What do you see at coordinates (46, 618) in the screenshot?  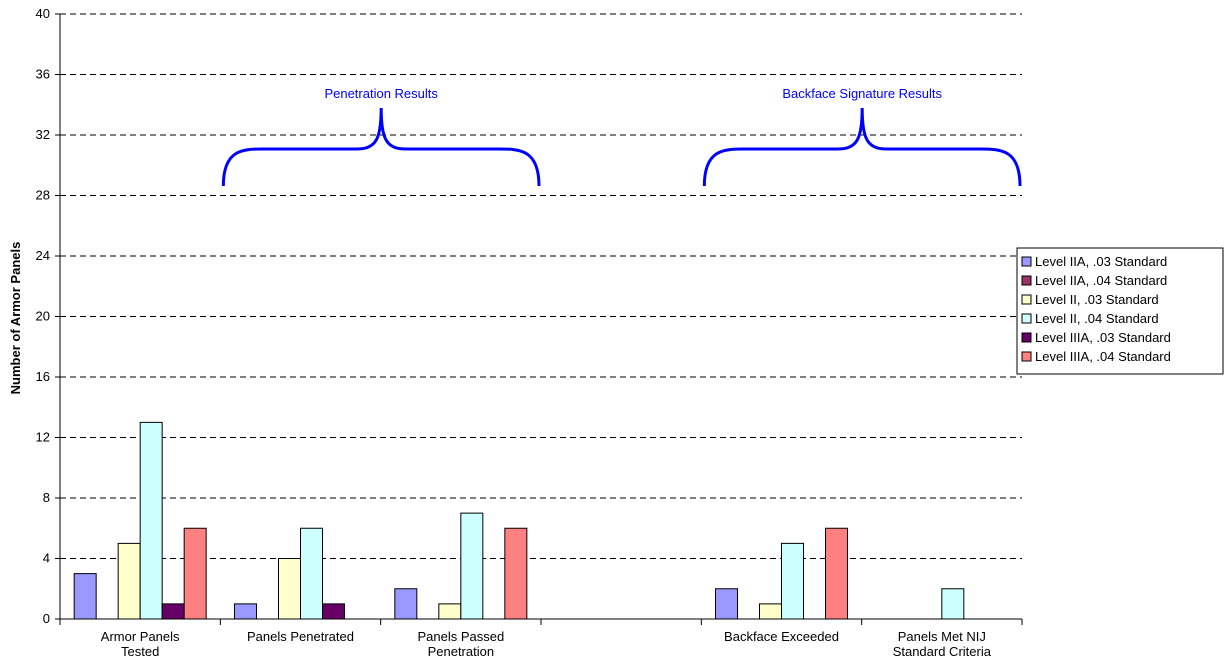 I see `y-tick-label: 0` at bounding box center [46, 618].